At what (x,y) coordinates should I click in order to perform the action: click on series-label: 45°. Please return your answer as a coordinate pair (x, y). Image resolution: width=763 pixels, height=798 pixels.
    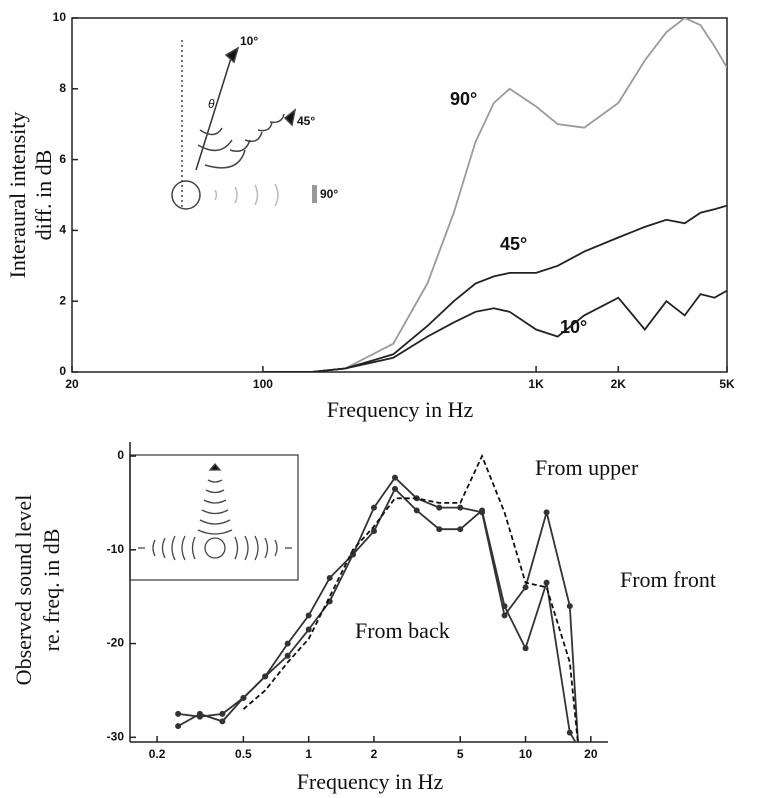
    Looking at the image, I should click on (513, 244).